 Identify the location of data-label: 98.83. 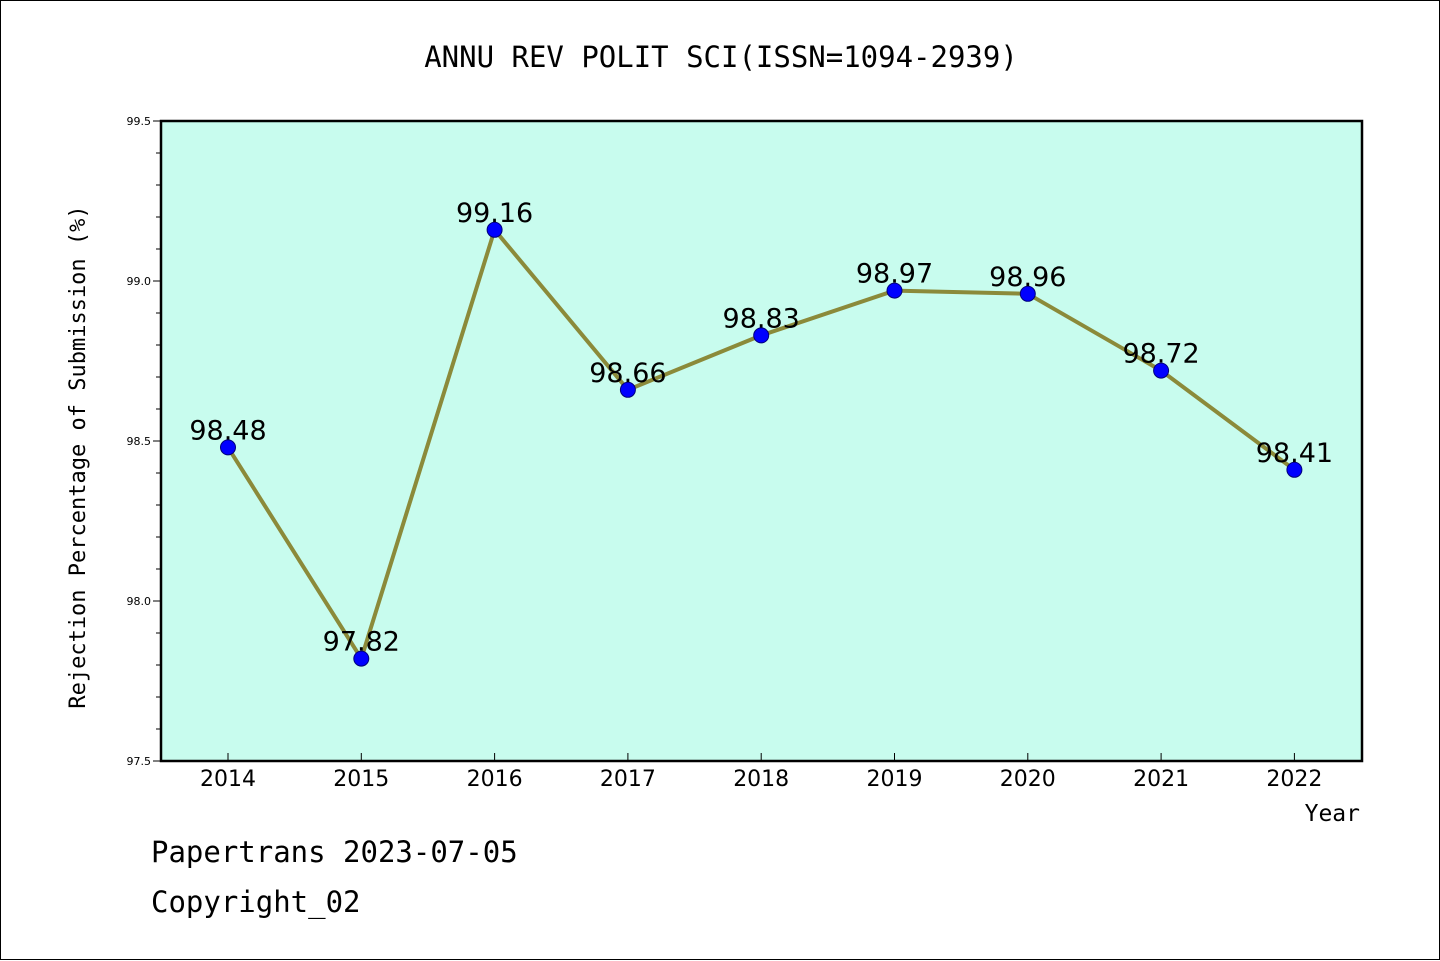
(761, 318).